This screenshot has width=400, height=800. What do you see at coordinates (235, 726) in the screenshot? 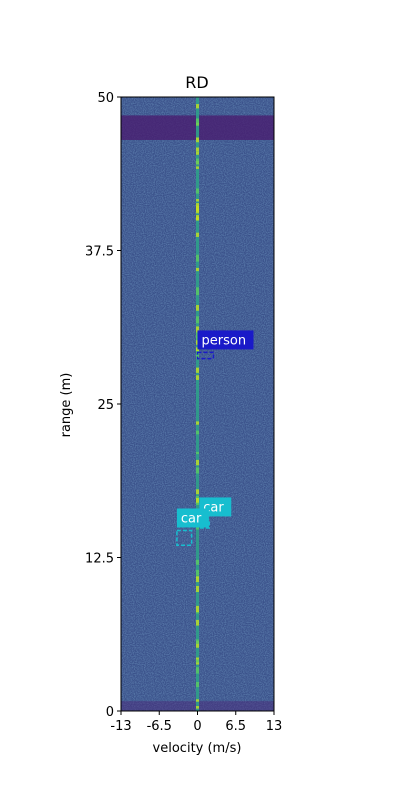
I see `x-tick-label: 6.5` at bounding box center [235, 726].